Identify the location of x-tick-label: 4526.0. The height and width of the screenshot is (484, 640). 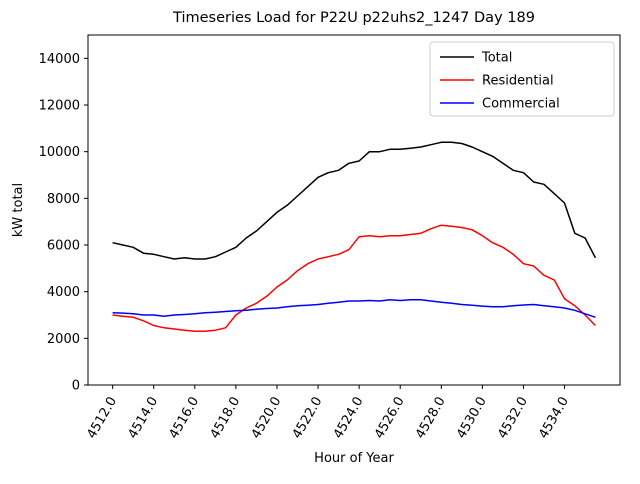
(390, 418).